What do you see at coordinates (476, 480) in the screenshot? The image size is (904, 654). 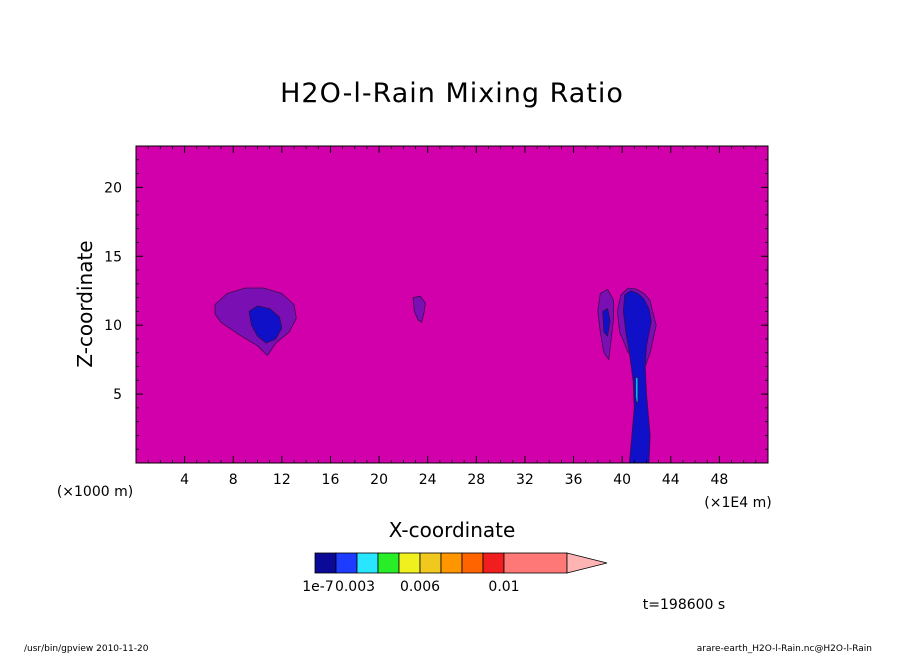 I see `x-tick-label: 28` at bounding box center [476, 480].